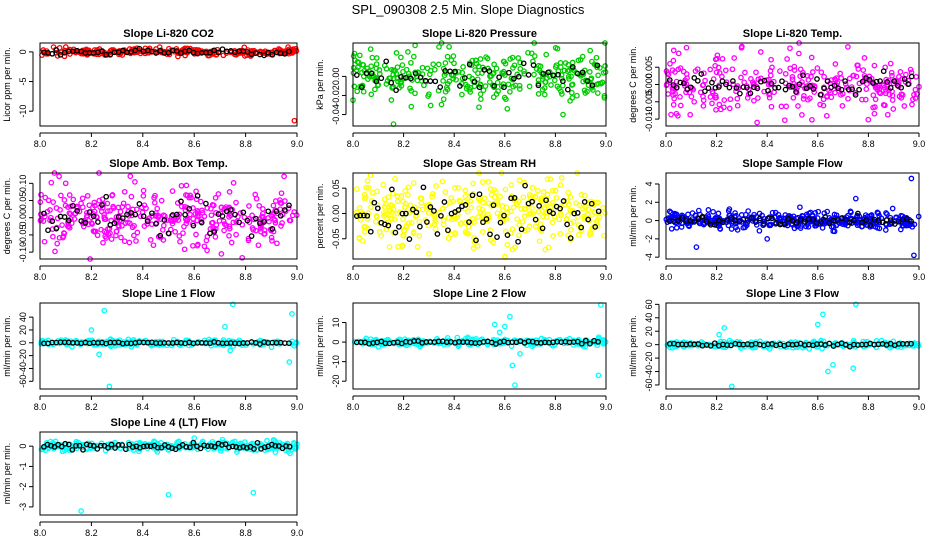  What do you see at coordinates (477, 342) in the screenshot?
I see `series-black` at bounding box center [477, 342].